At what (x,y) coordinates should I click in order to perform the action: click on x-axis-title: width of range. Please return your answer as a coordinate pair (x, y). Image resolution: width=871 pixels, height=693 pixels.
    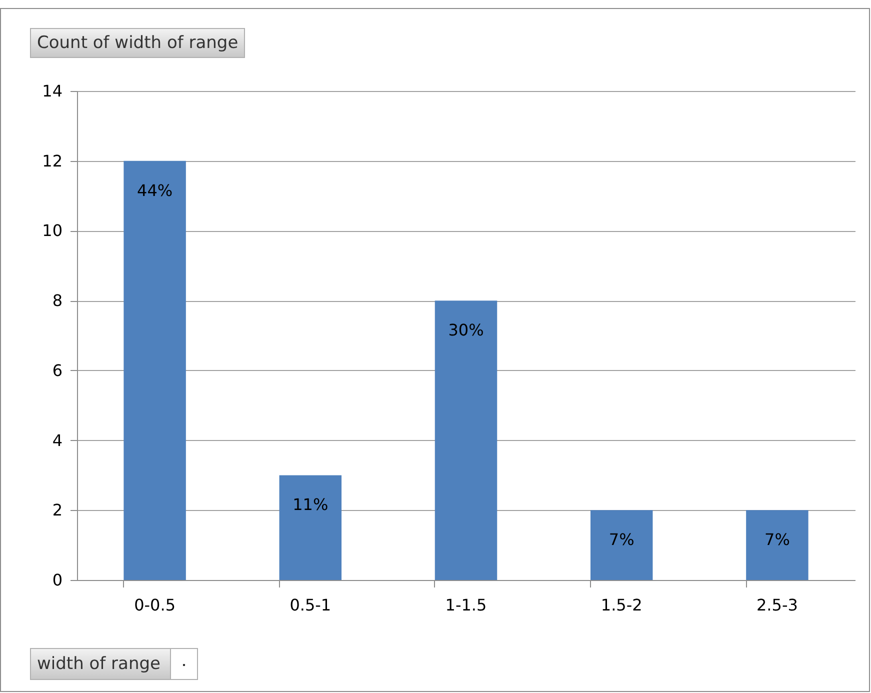
    Looking at the image, I should click on (98, 664).